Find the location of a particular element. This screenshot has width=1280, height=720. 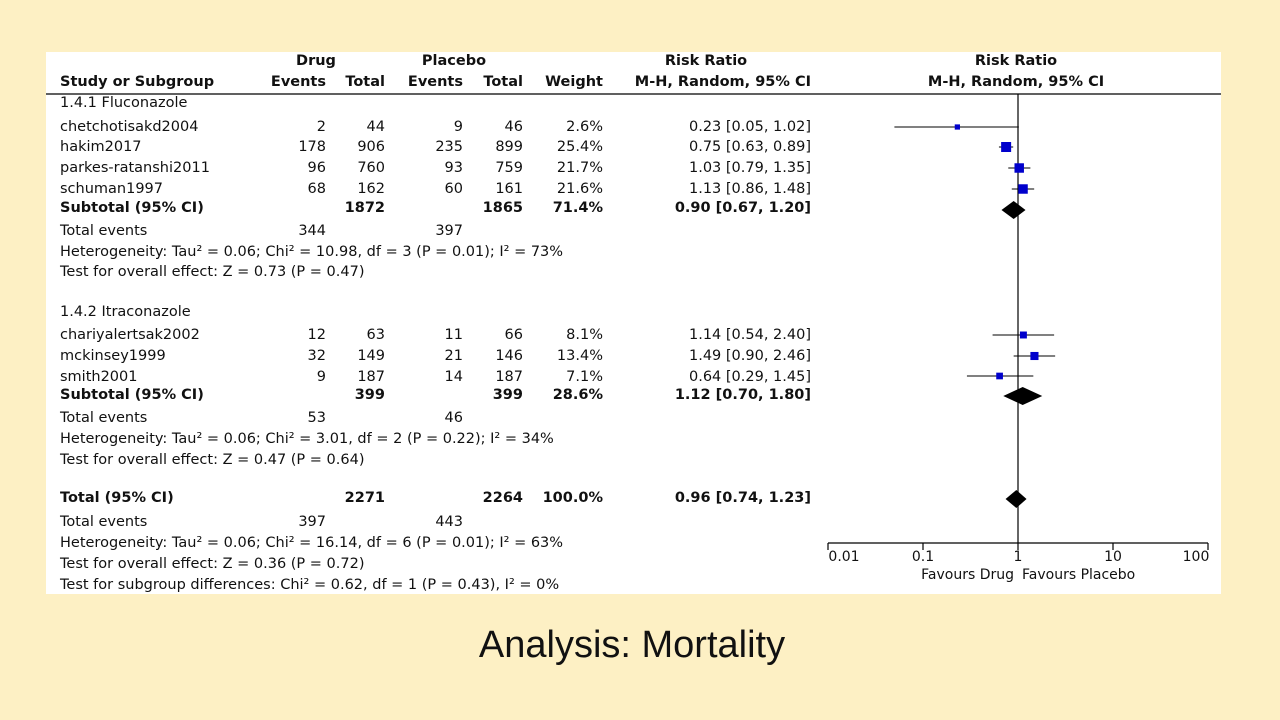

header-risk-ratio: Risk Ratio is located at coordinates (706, 61).